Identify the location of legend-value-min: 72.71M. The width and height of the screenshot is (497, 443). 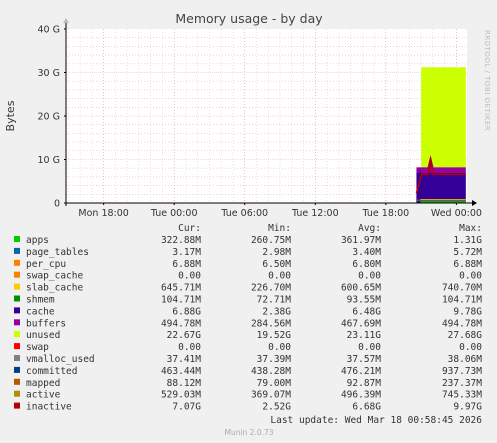
(274, 300).